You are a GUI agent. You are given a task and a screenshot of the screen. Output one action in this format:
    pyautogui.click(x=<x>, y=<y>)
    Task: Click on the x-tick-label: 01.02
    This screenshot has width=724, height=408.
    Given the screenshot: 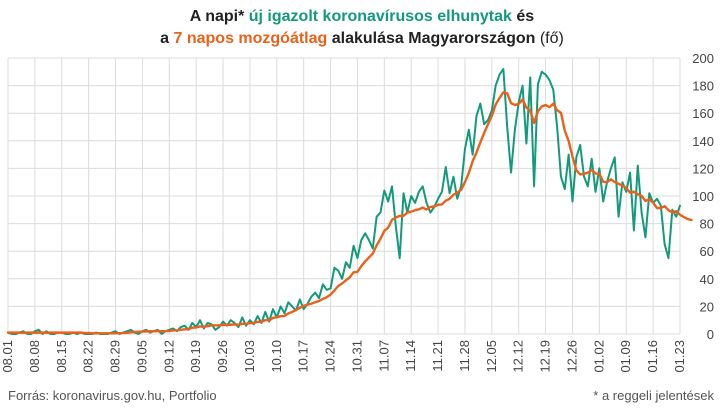 What is the action you would take?
    pyautogui.click(x=598, y=356)
    